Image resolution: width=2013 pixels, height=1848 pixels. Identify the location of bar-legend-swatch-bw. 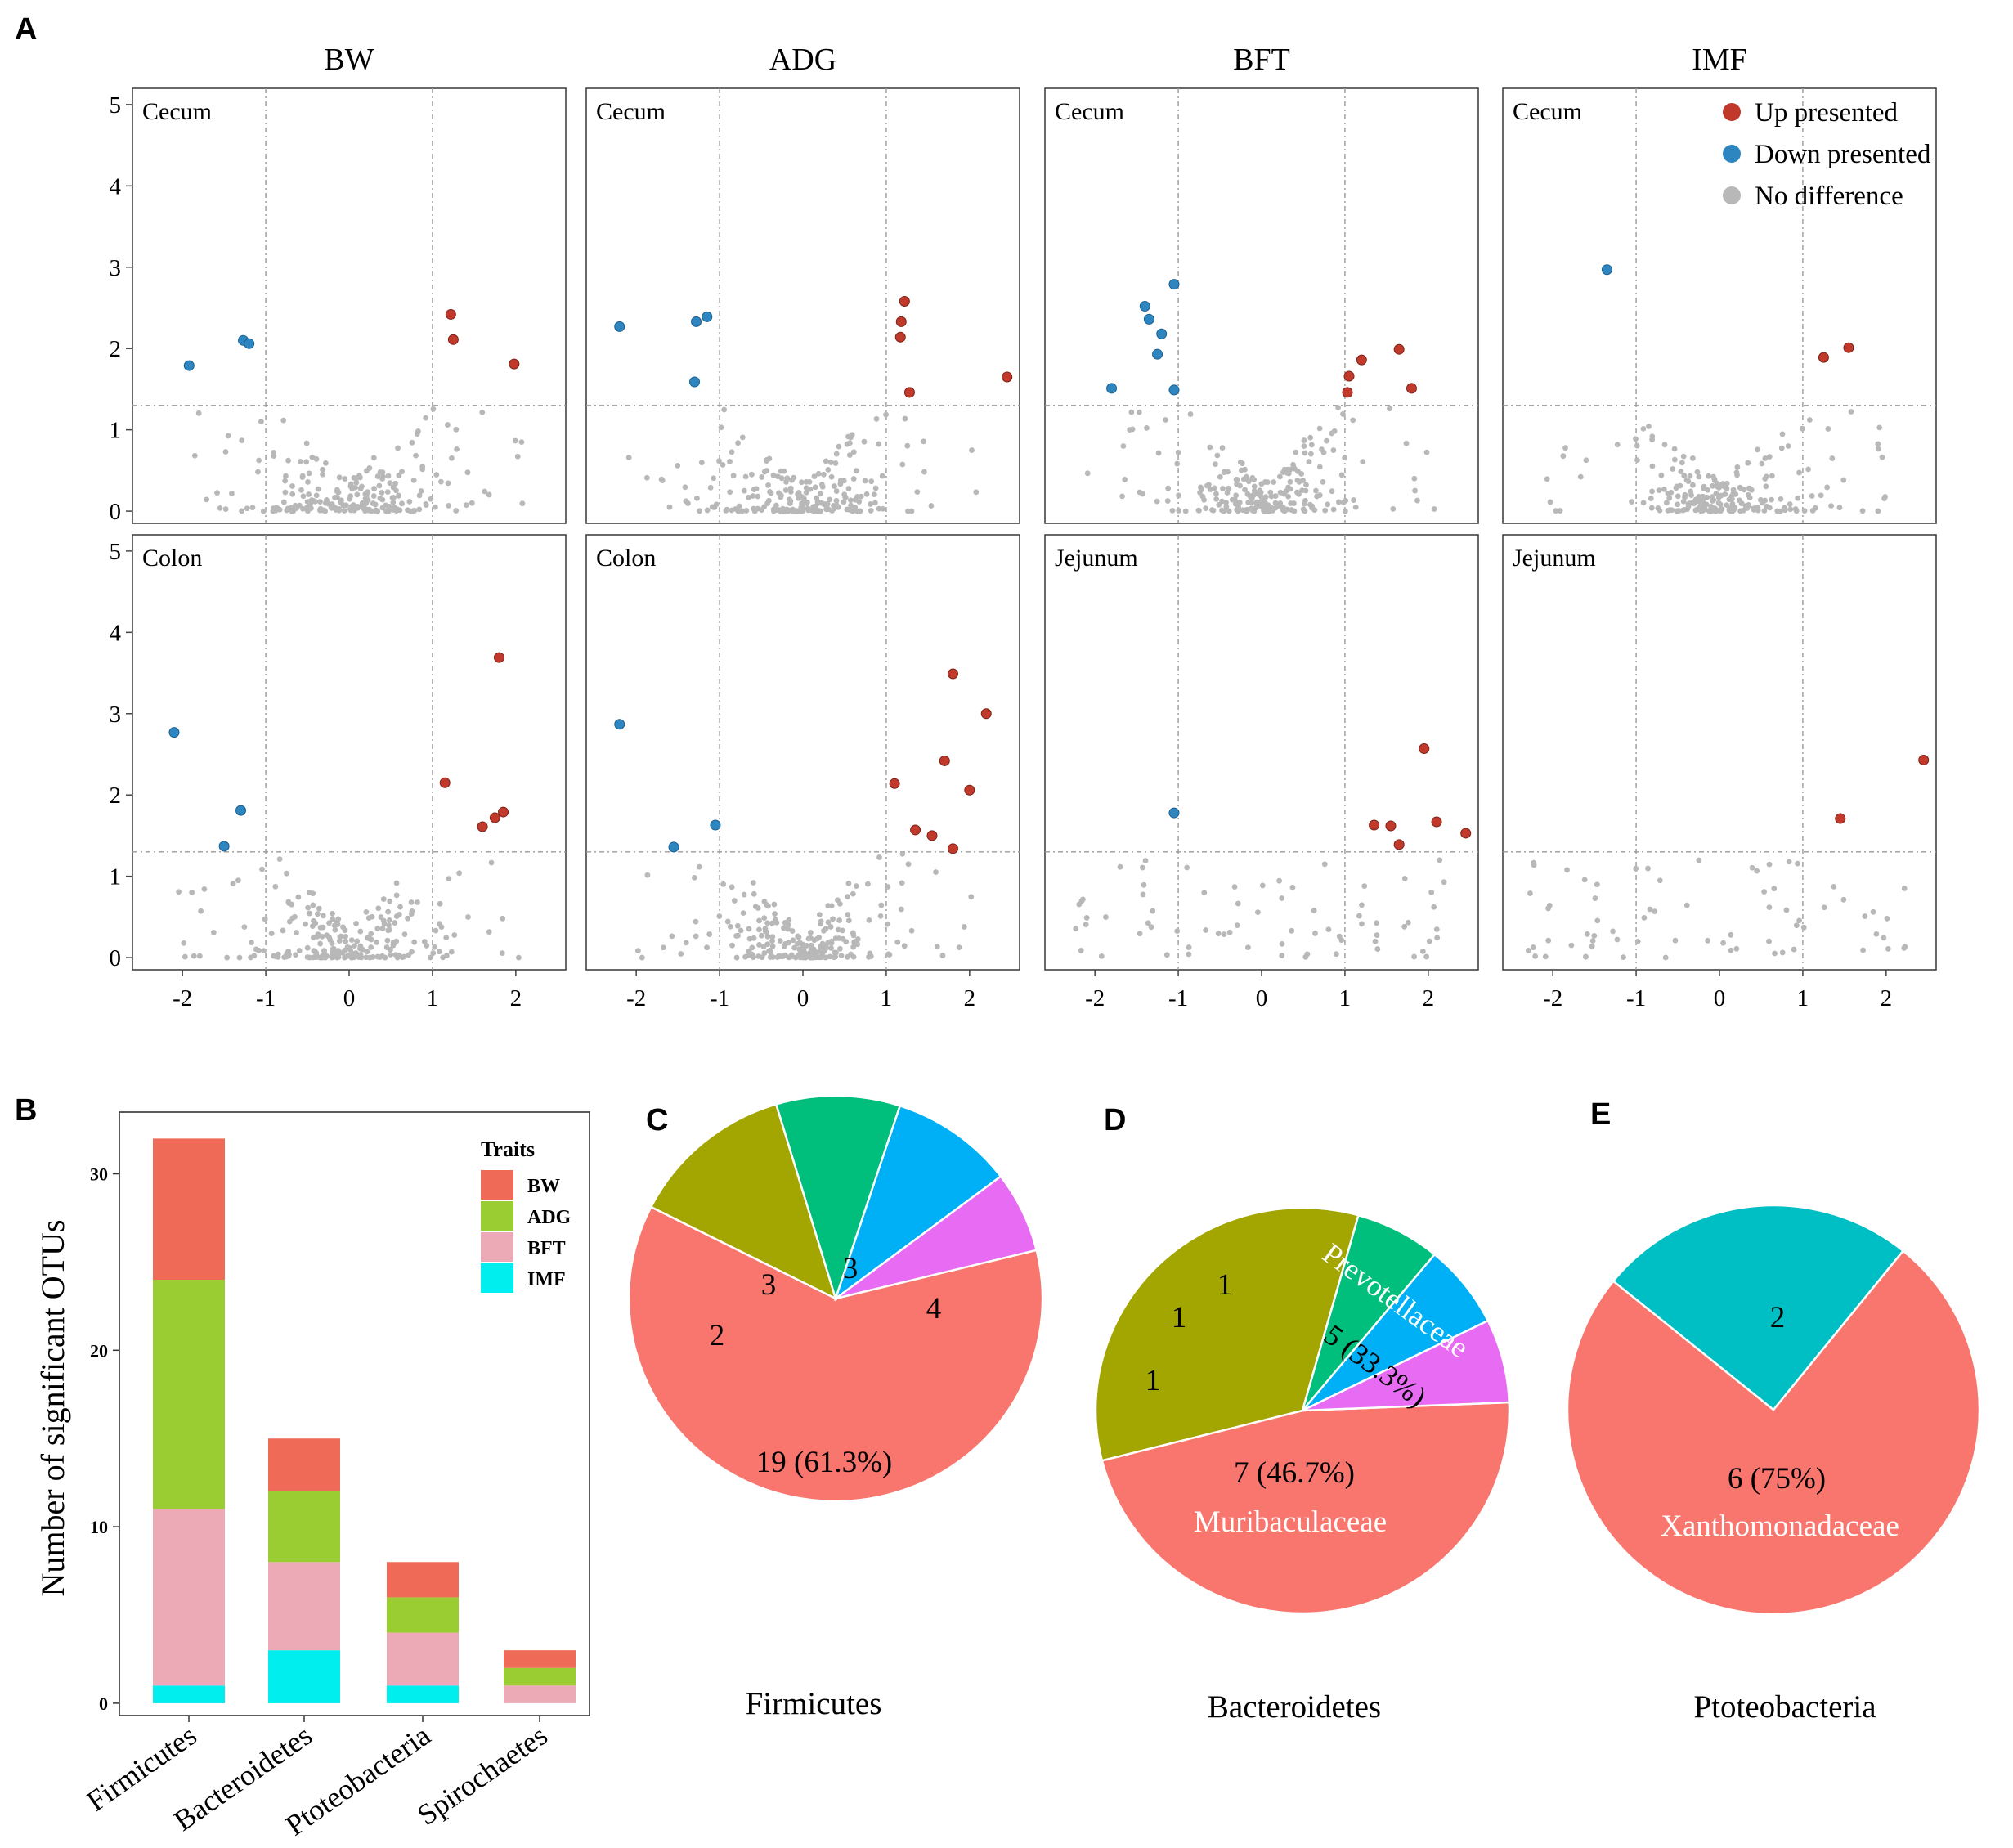
(497, 1185).